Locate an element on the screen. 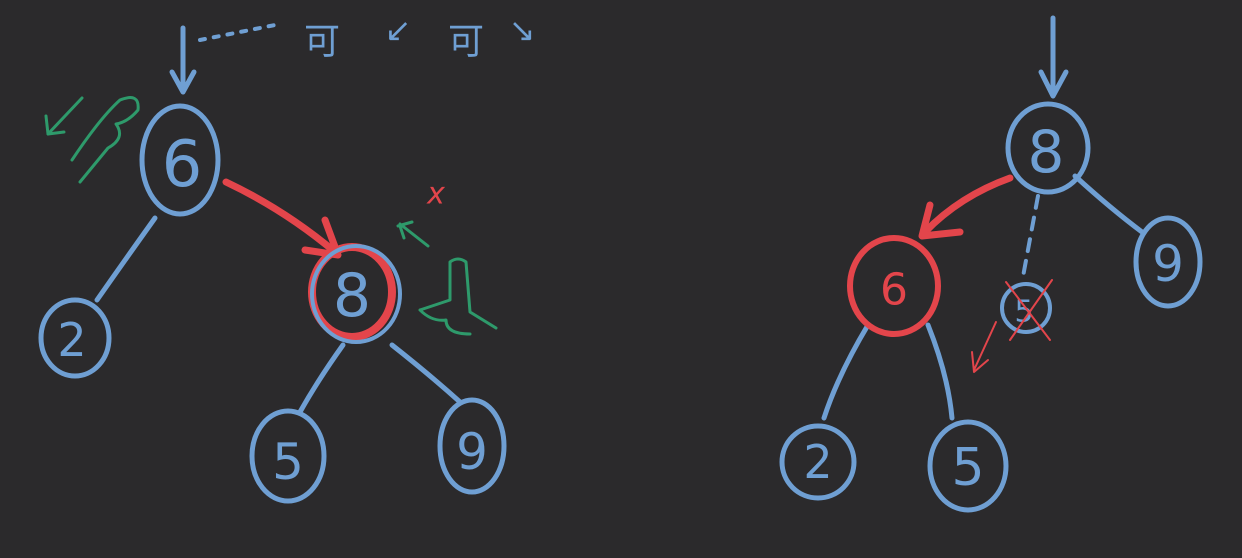  green-arrow-icon is located at coordinates (65, 116).